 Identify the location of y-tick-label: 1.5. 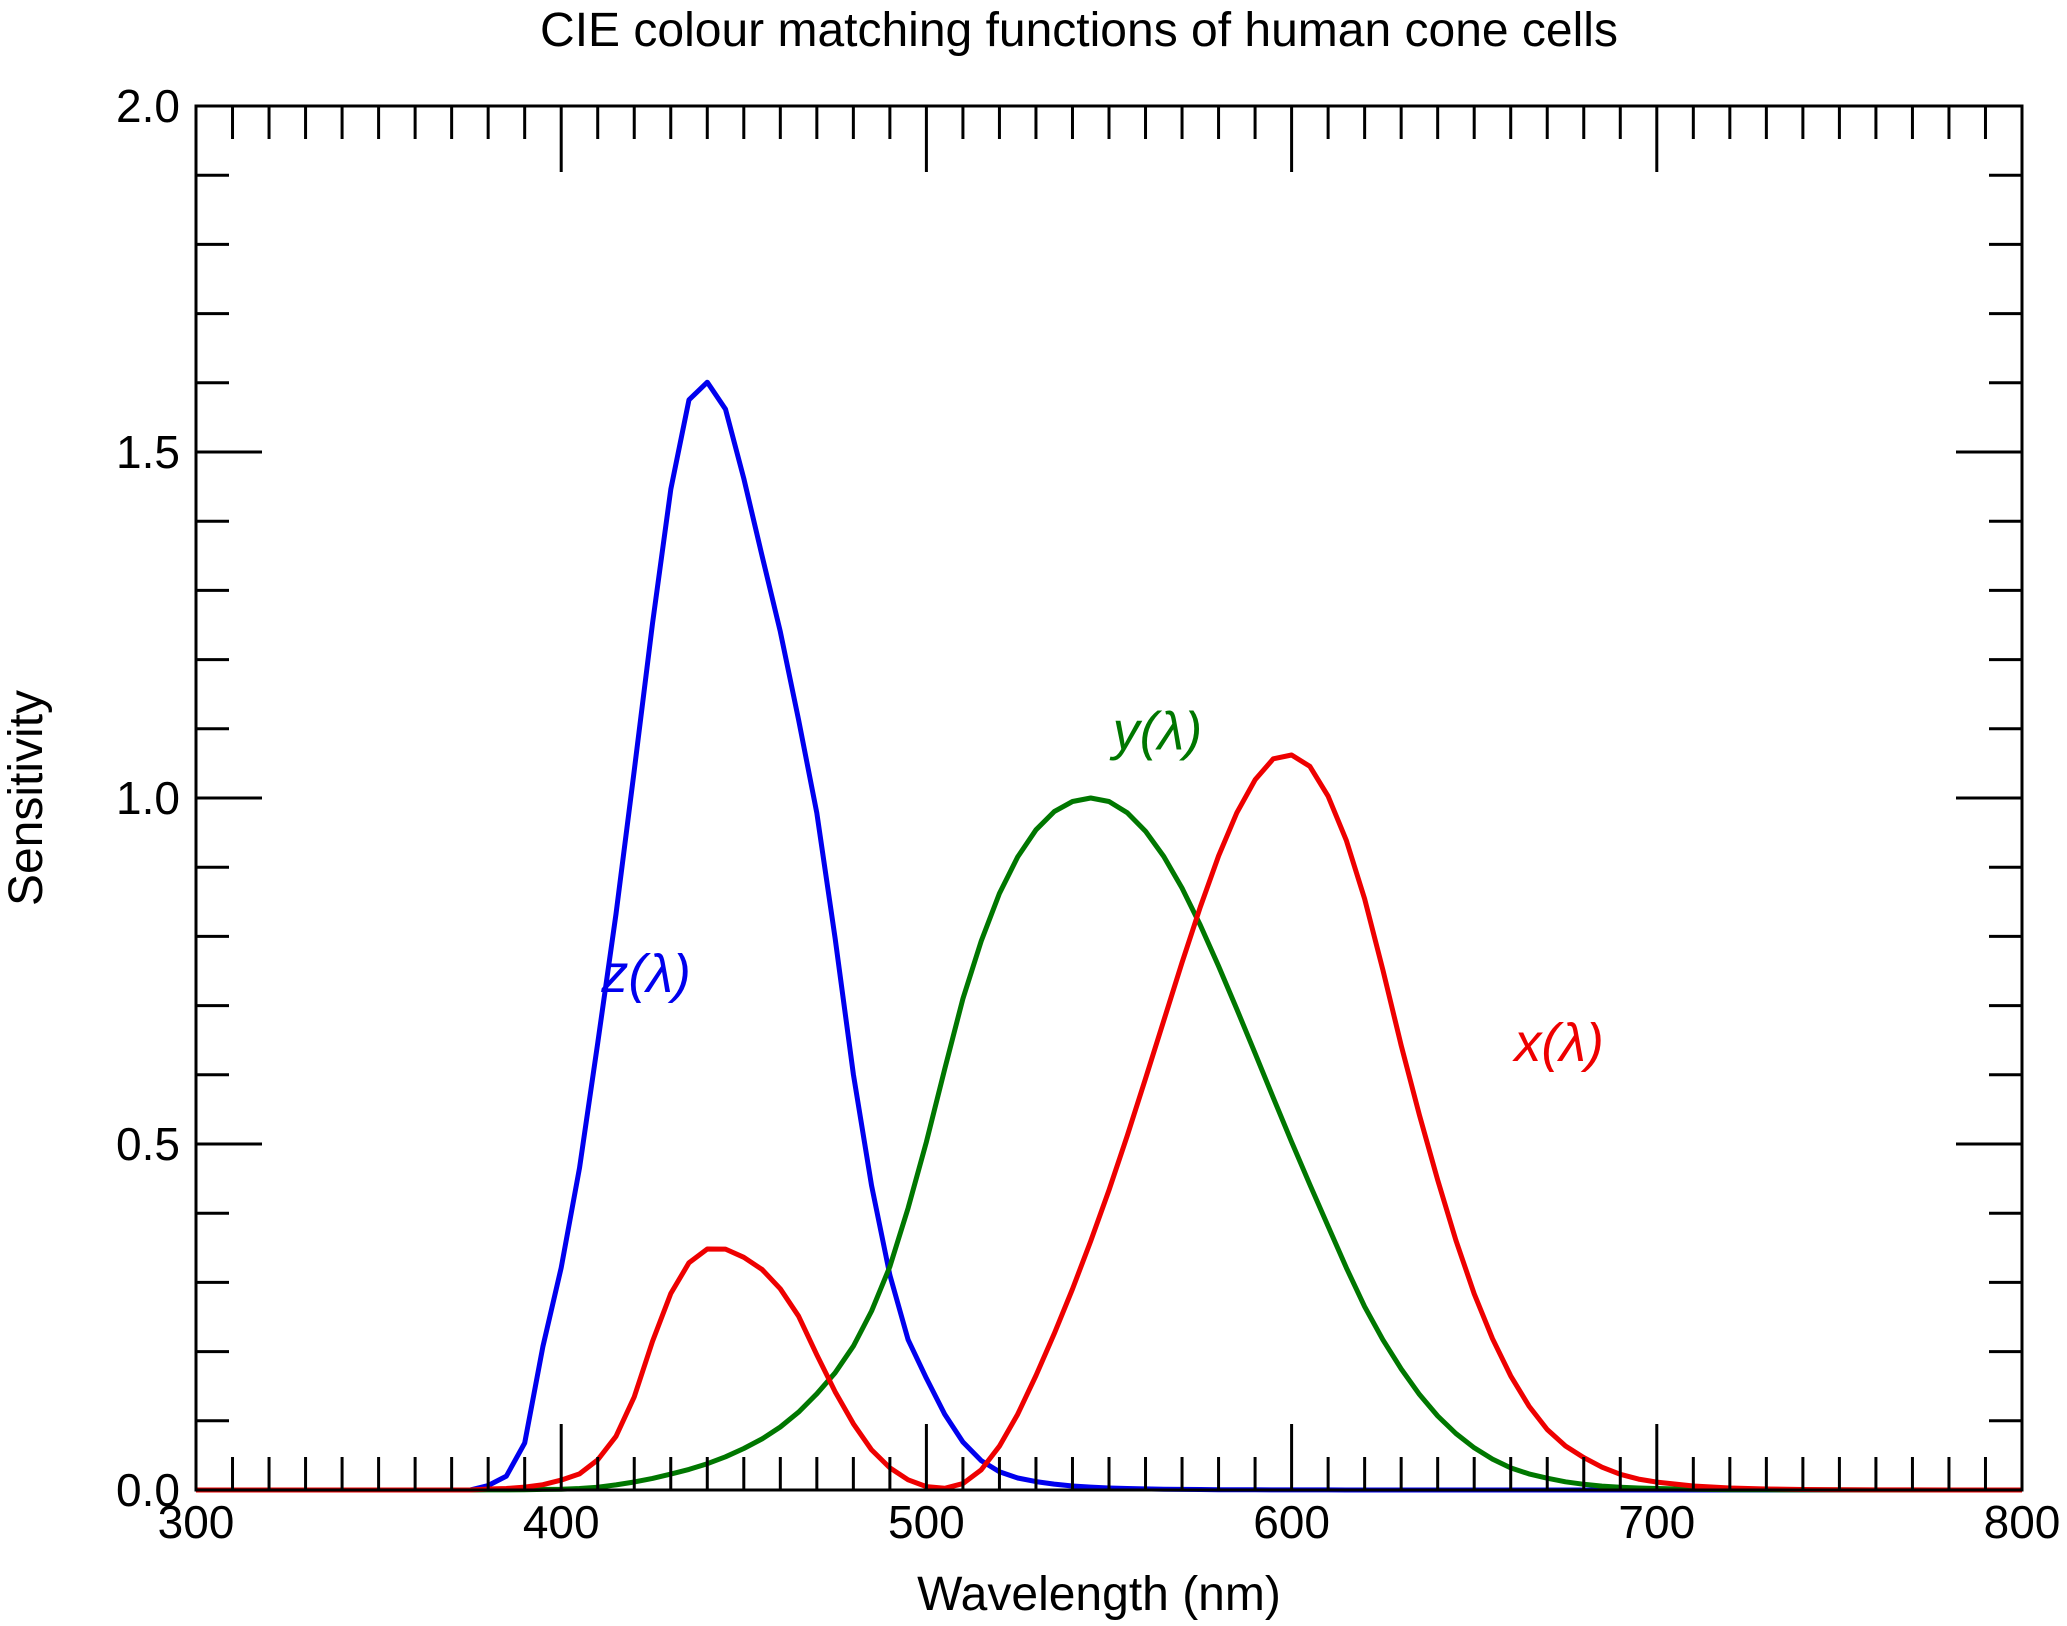
(148, 452).